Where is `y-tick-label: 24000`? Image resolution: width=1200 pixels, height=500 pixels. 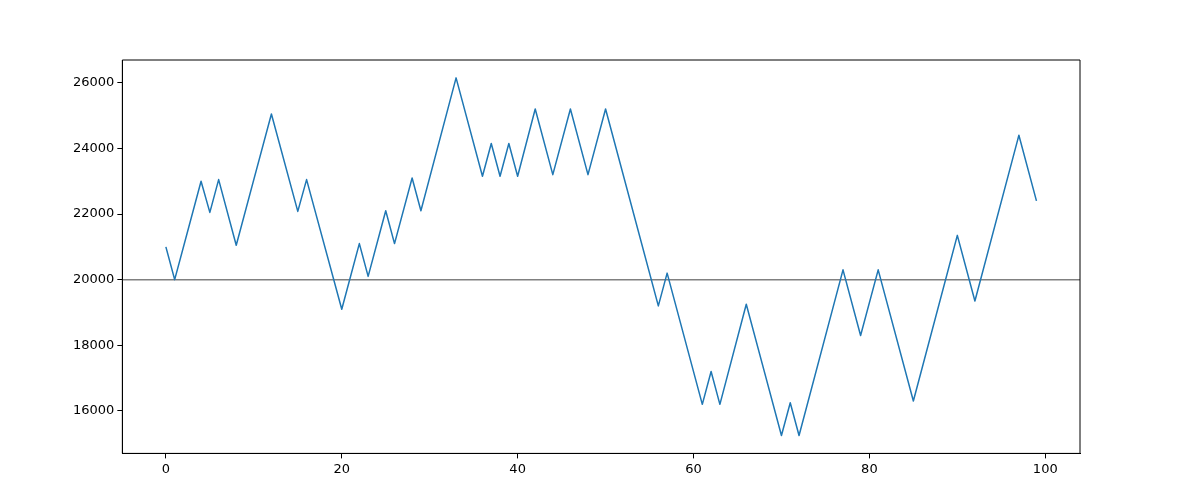
y-tick-label: 24000 is located at coordinates (94, 147).